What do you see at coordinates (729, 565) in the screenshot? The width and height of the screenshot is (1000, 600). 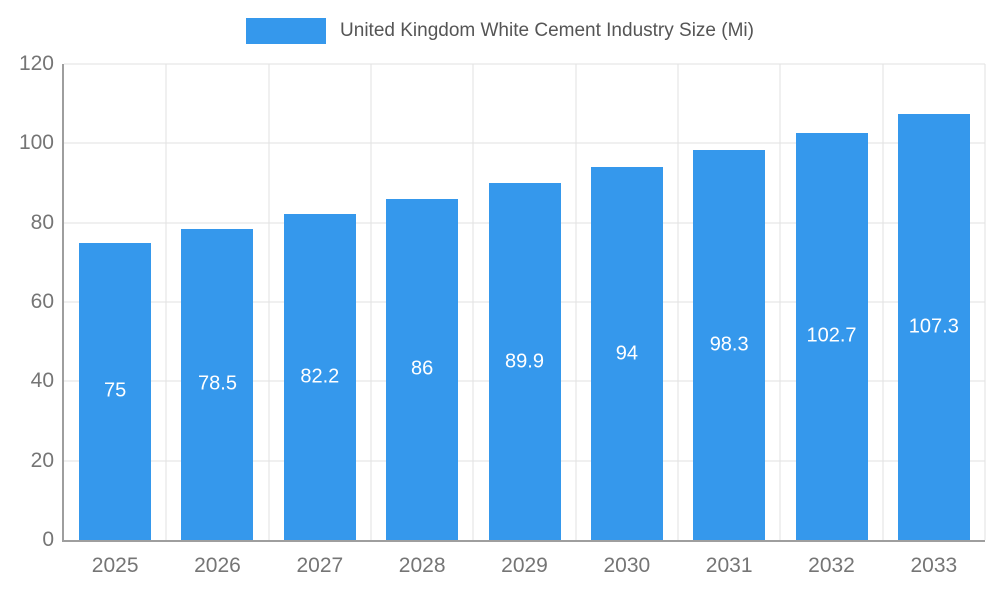 I see `x-tick-label: 2031` at bounding box center [729, 565].